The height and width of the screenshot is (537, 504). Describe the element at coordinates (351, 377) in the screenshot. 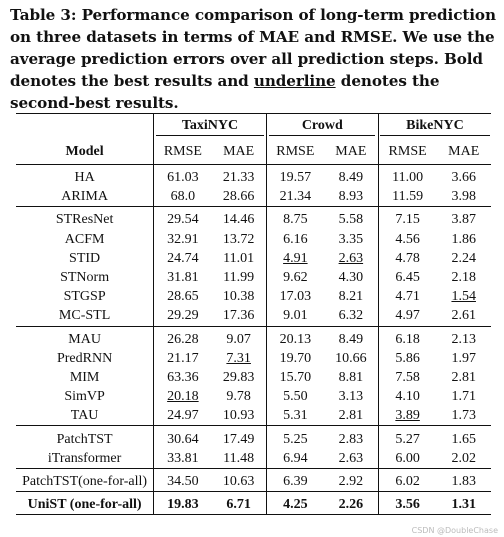

I see `value-text: 8.81` at that location.